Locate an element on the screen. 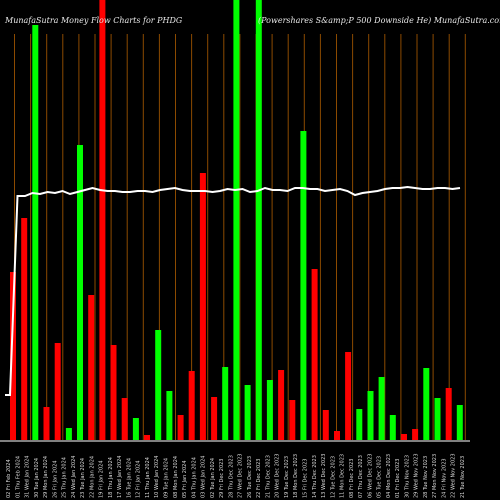 The image size is (500, 500). x-tick-label: 06 Wed Dec 2023 is located at coordinates (370, 476).